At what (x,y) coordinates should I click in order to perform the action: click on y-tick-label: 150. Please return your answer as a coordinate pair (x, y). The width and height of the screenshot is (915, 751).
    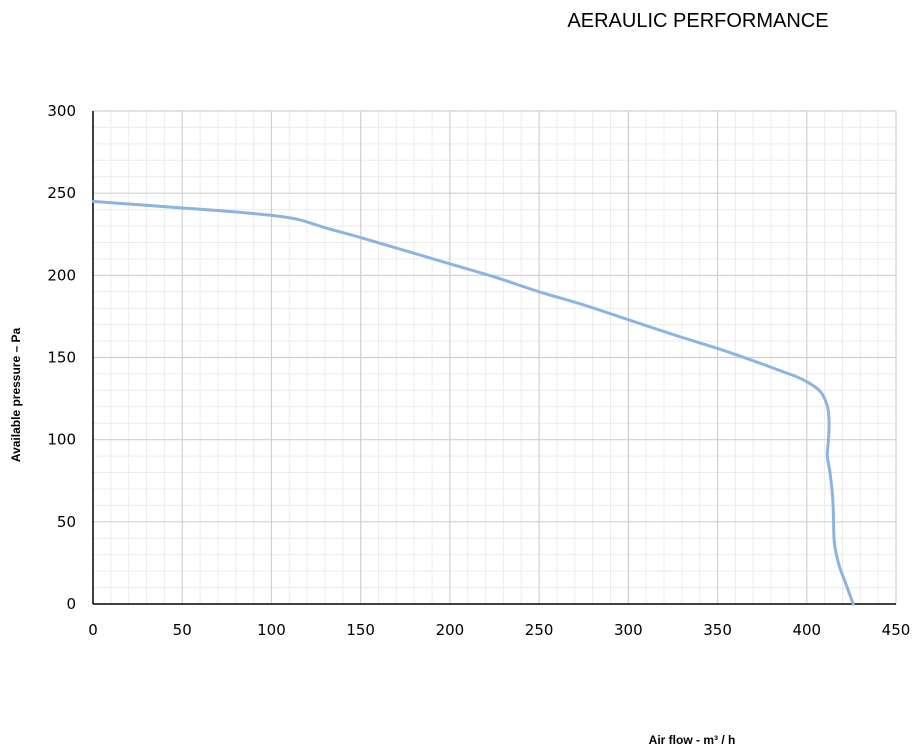
    Looking at the image, I should click on (61, 358).